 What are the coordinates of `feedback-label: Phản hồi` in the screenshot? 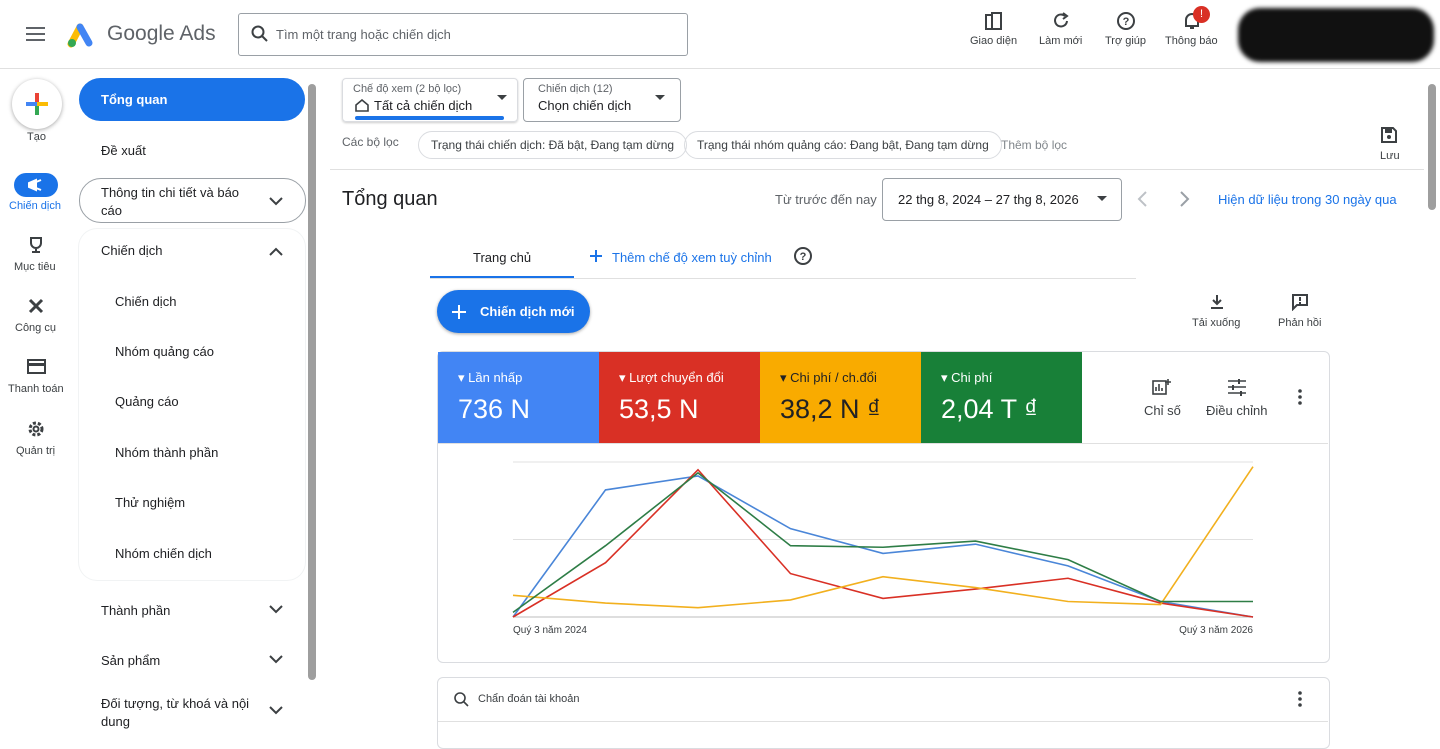 It's located at (1300, 323).